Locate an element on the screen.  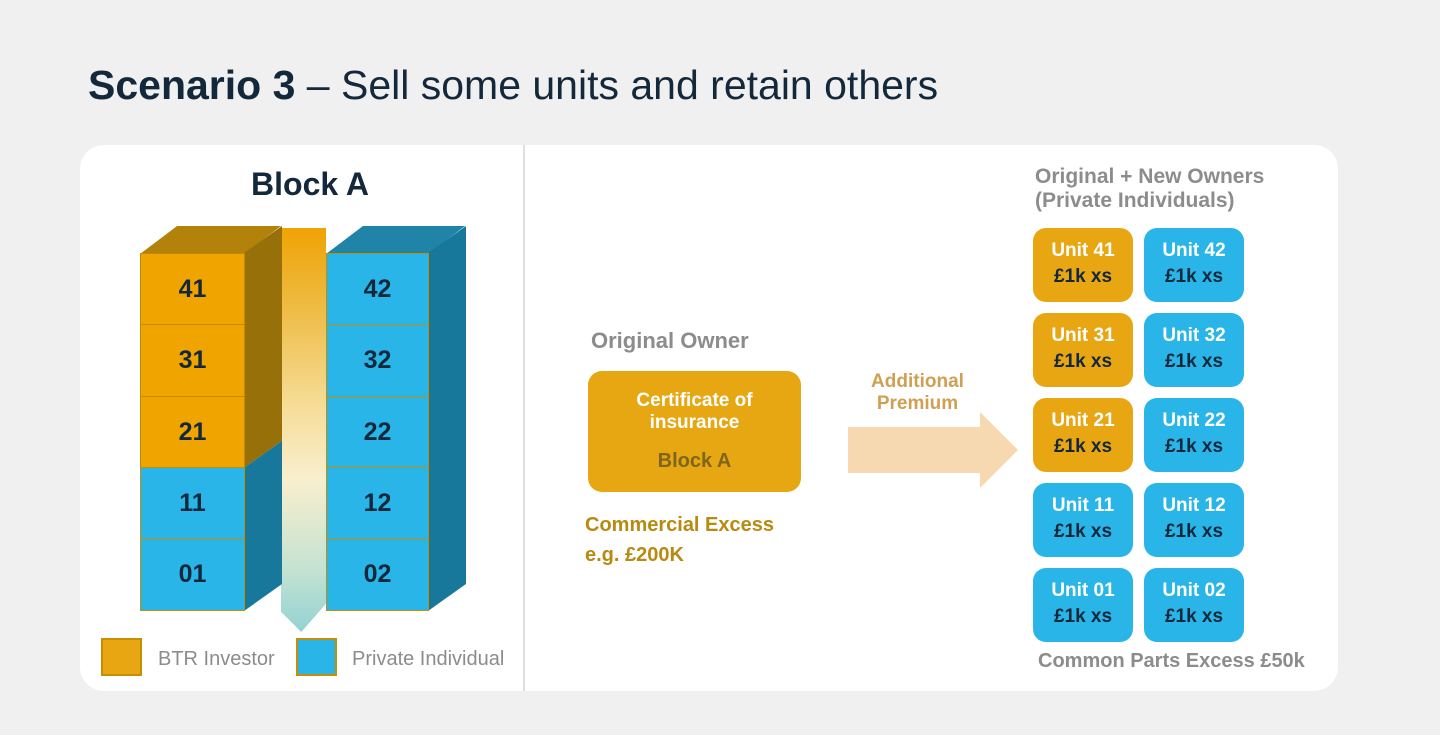
unit-card: Unit 42 £1k xs is located at coordinates (1194, 265).